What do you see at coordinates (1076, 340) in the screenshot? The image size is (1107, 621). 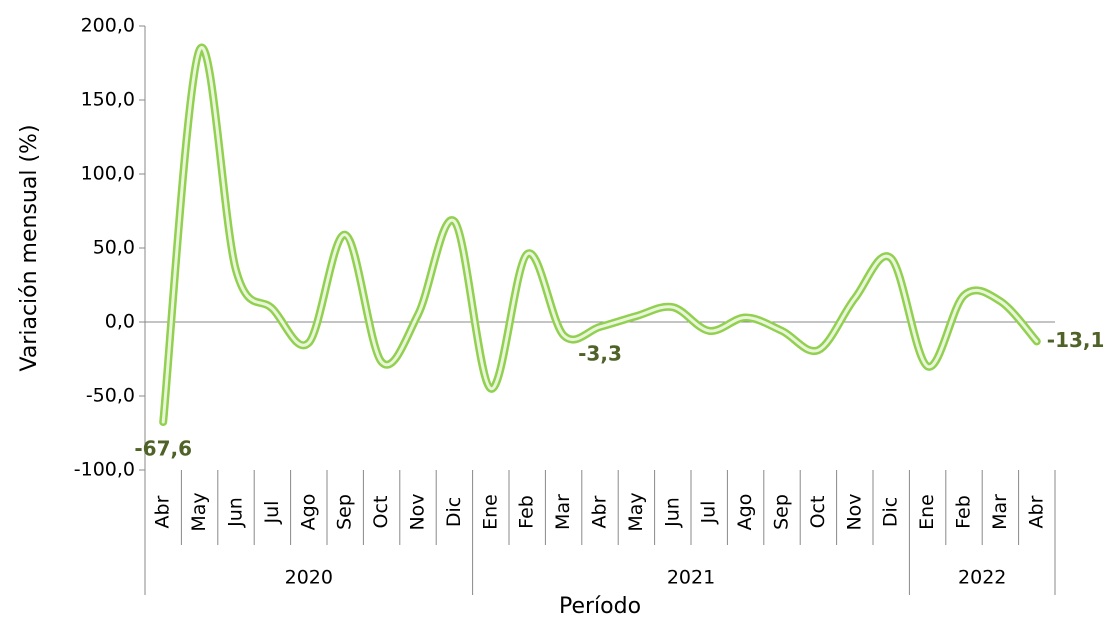 I see `value-label: -13,1` at bounding box center [1076, 340].